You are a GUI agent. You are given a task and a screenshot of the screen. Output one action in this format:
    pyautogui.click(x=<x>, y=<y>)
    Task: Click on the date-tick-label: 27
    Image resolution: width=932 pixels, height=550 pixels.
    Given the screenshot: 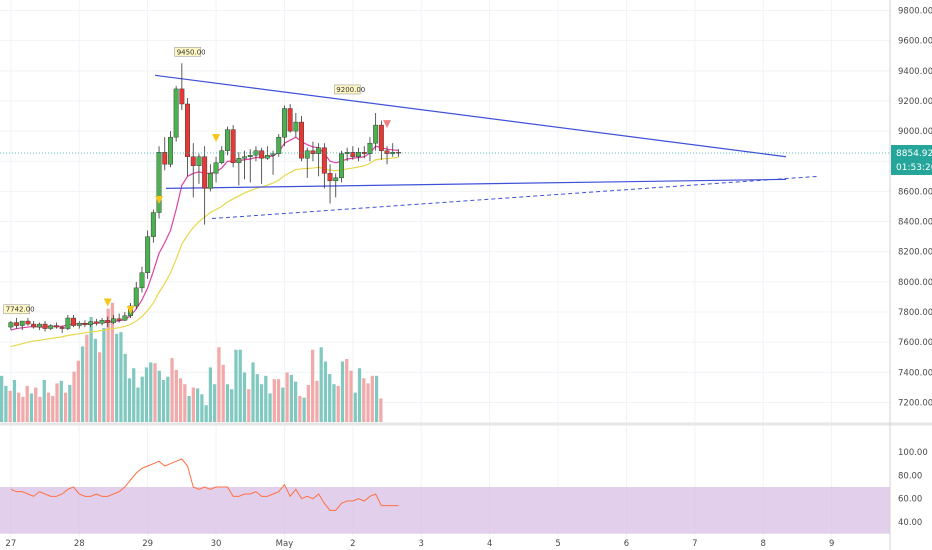 What is the action you would take?
    pyautogui.click(x=10, y=544)
    